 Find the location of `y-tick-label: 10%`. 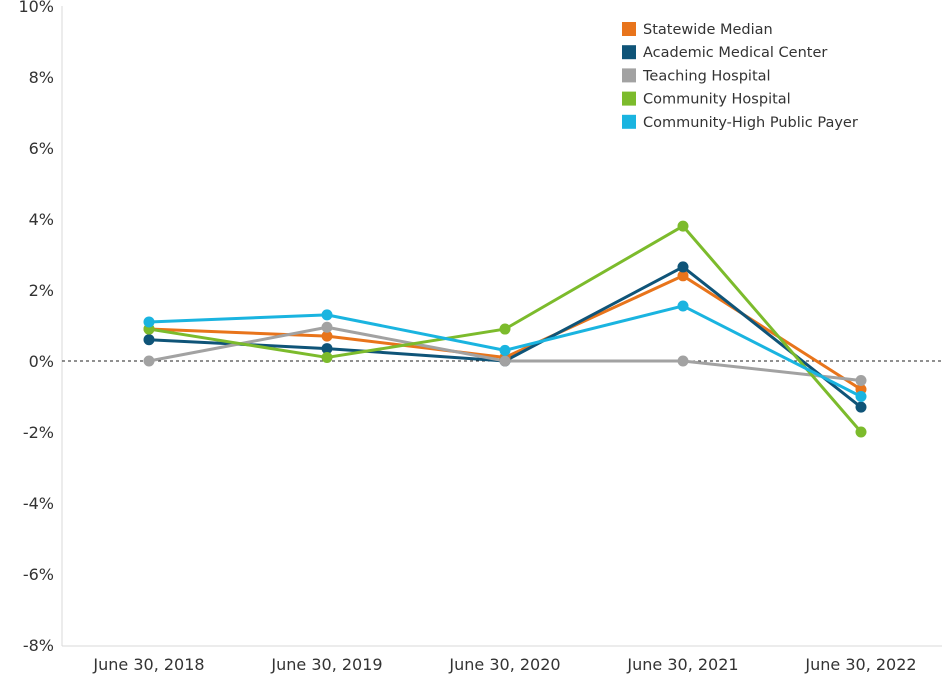

y-tick-label: 10% is located at coordinates (36, 8).